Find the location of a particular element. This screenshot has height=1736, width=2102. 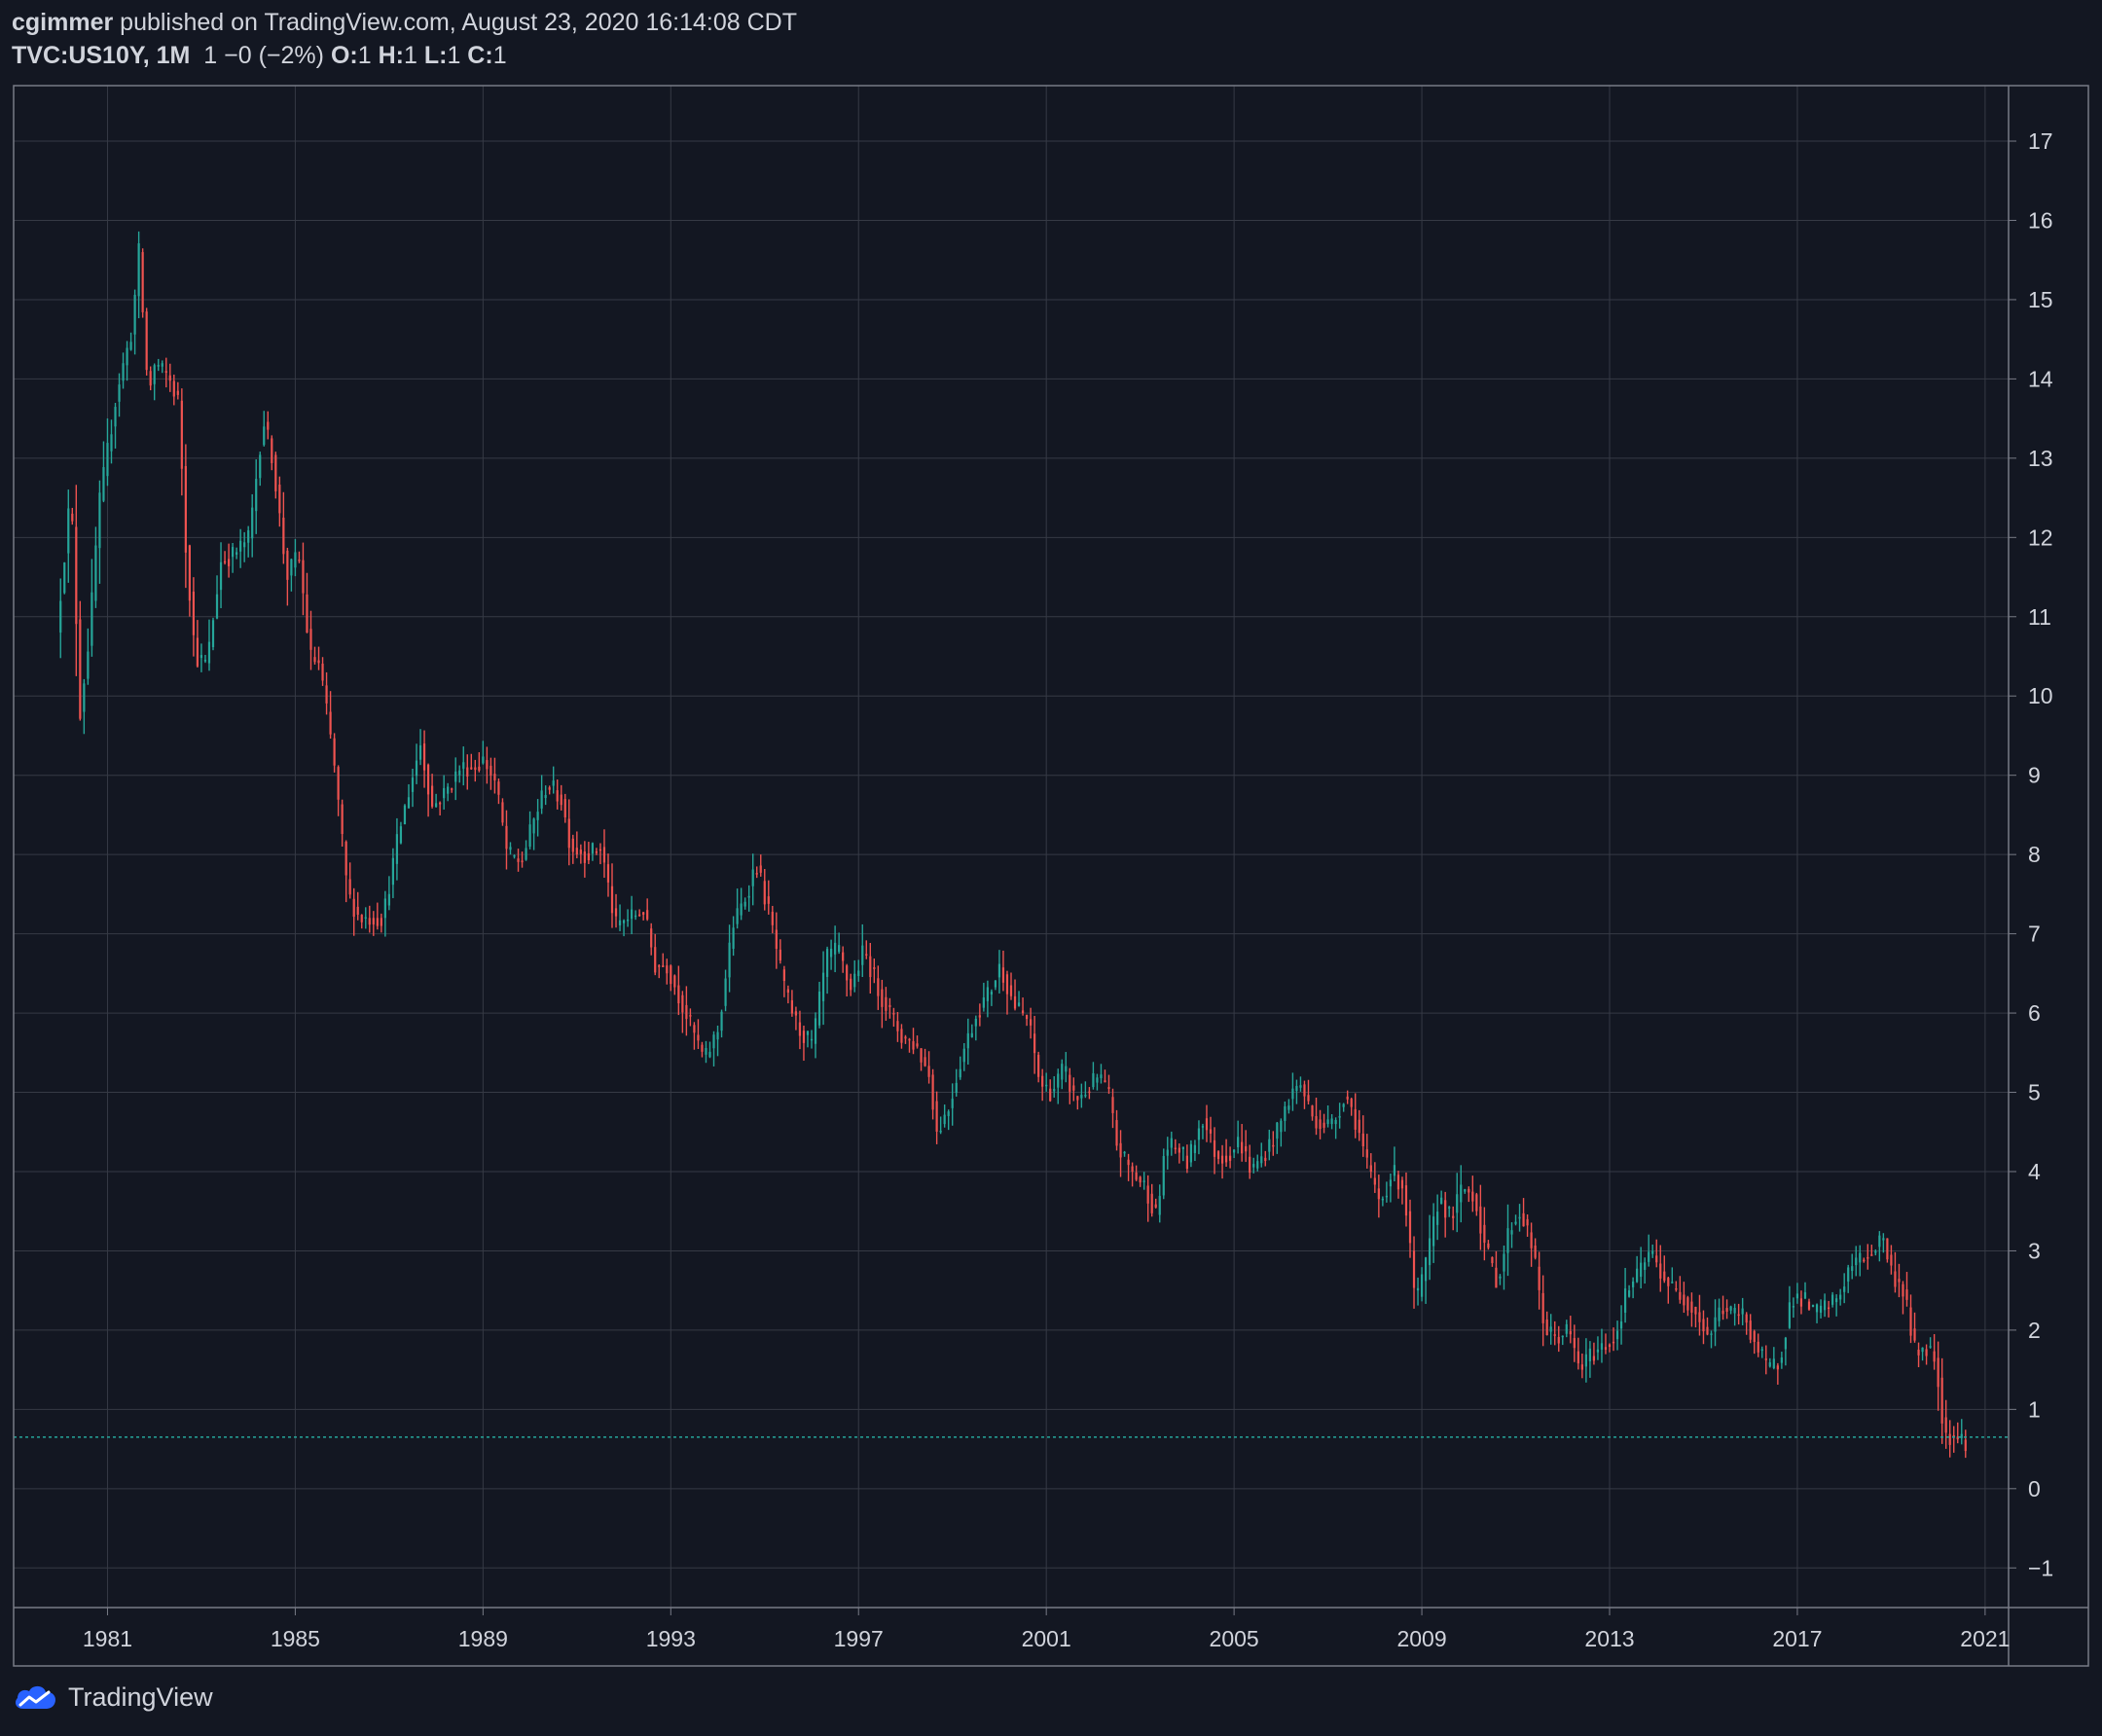

author-name: cgimmer is located at coordinates (63, 23).